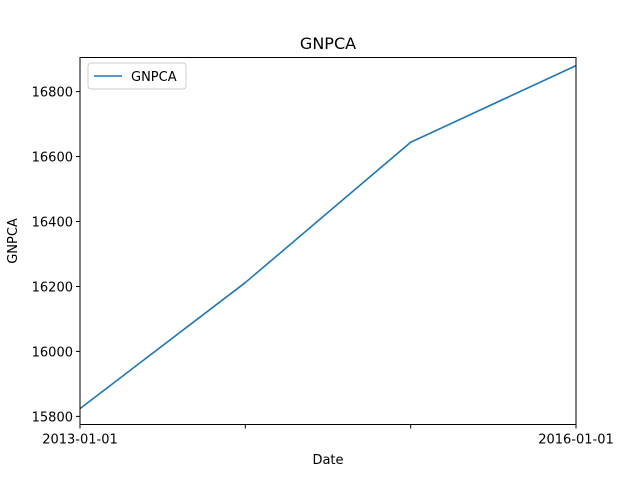  I want to click on y-tick-label: 16600, so click(52, 158).